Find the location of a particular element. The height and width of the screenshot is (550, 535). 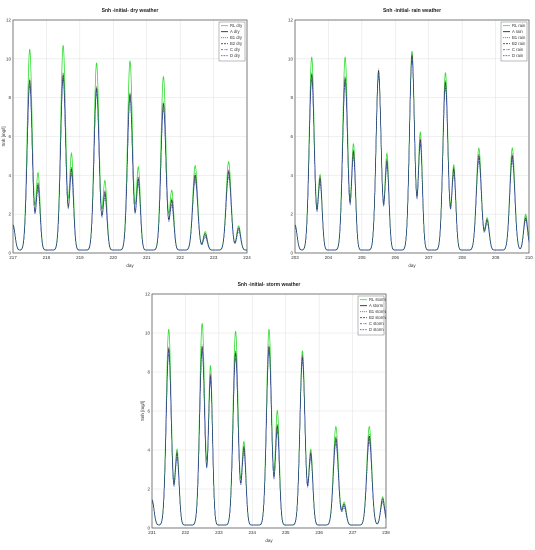

x-tick-label: 204 is located at coordinates (329, 257).